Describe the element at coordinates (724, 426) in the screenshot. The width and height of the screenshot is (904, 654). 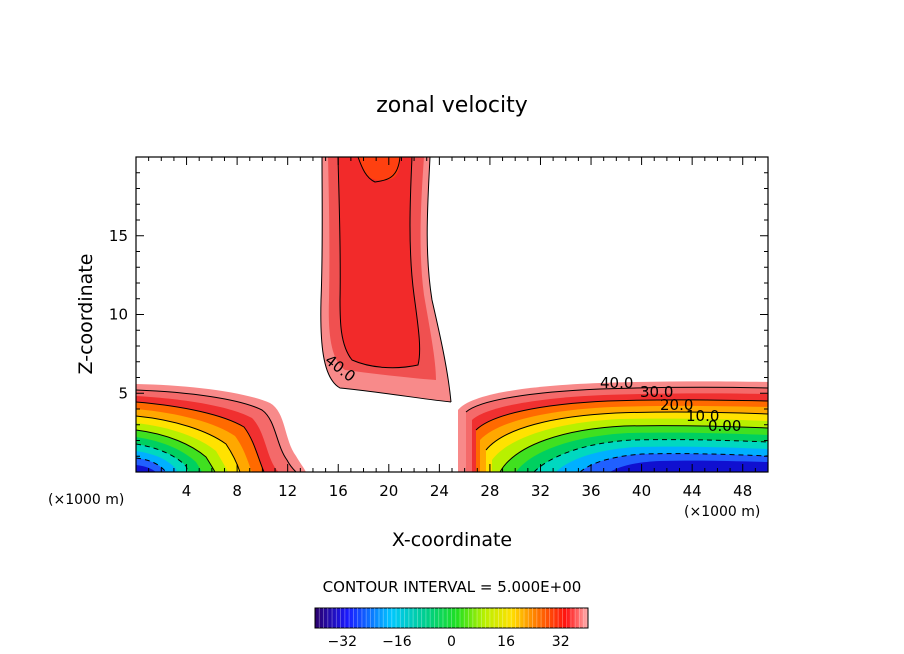
I see `contour-label: 0.00` at that location.